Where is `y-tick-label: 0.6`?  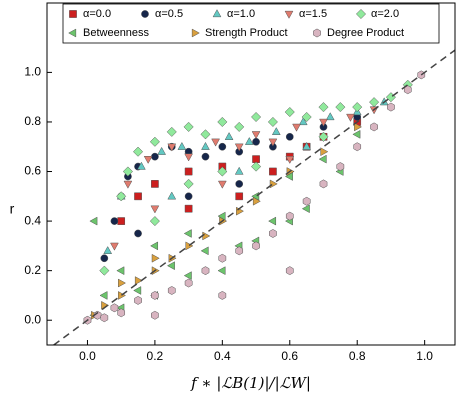
y-tick-label: 0.6 is located at coordinates (32, 171).